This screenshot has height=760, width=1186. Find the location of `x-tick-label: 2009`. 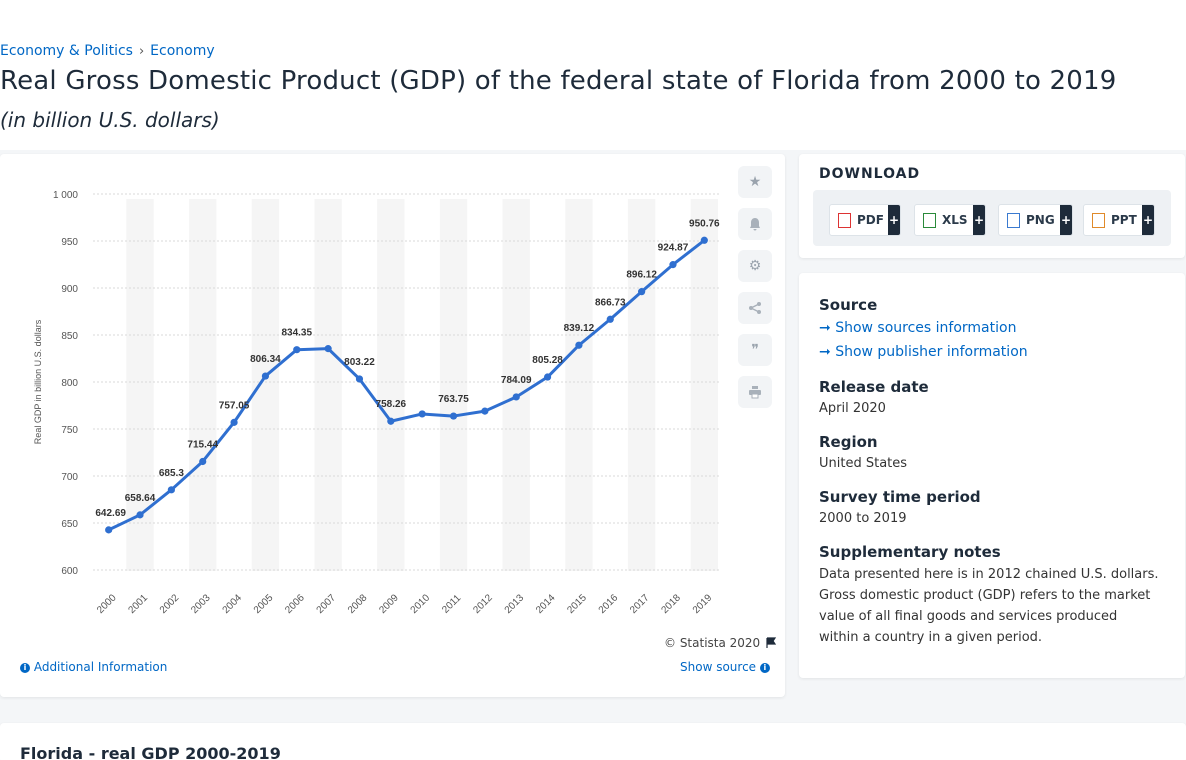

x-tick-label: 2009 is located at coordinates (389, 604).